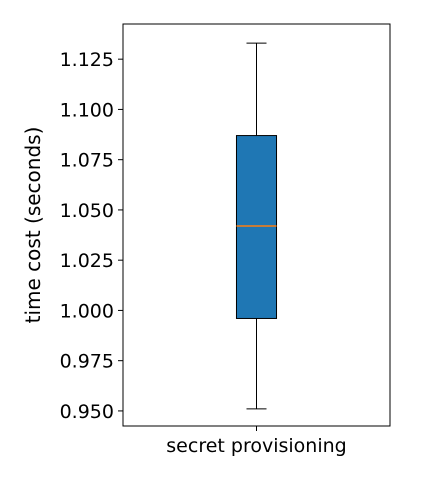 This screenshot has width=434, height=485. I want to click on x-axis: secret provisioning, so click(256, 441).